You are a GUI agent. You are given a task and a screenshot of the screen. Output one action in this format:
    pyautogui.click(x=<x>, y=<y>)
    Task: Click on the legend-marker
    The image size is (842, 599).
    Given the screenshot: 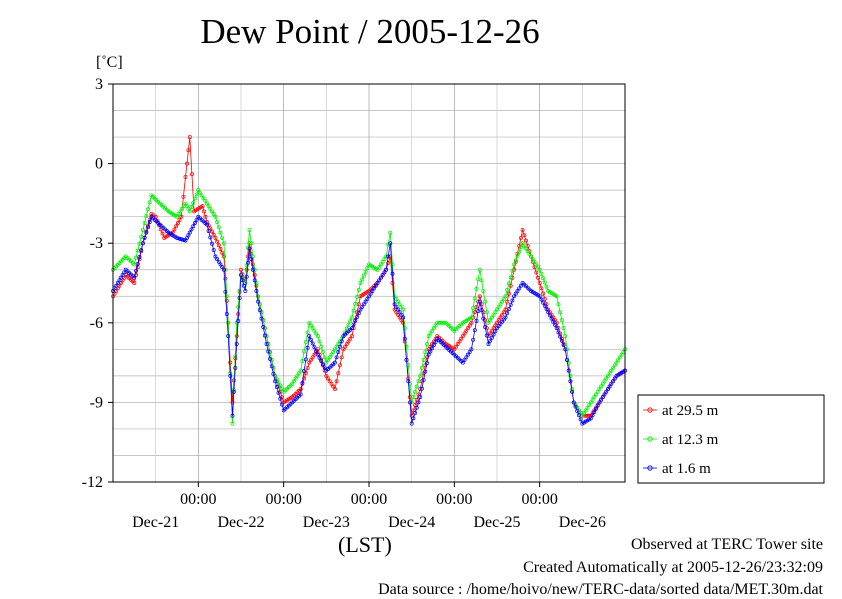 What is the action you would take?
    pyautogui.click(x=650, y=439)
    